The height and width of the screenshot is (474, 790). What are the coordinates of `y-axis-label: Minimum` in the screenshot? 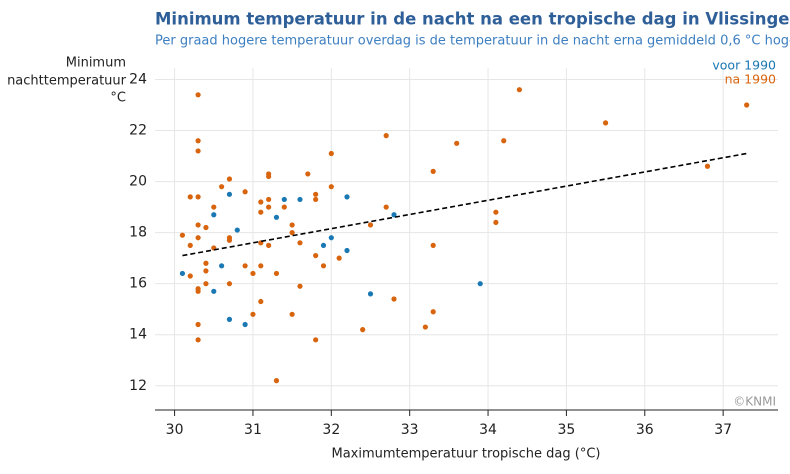 It's located at (96, 63).